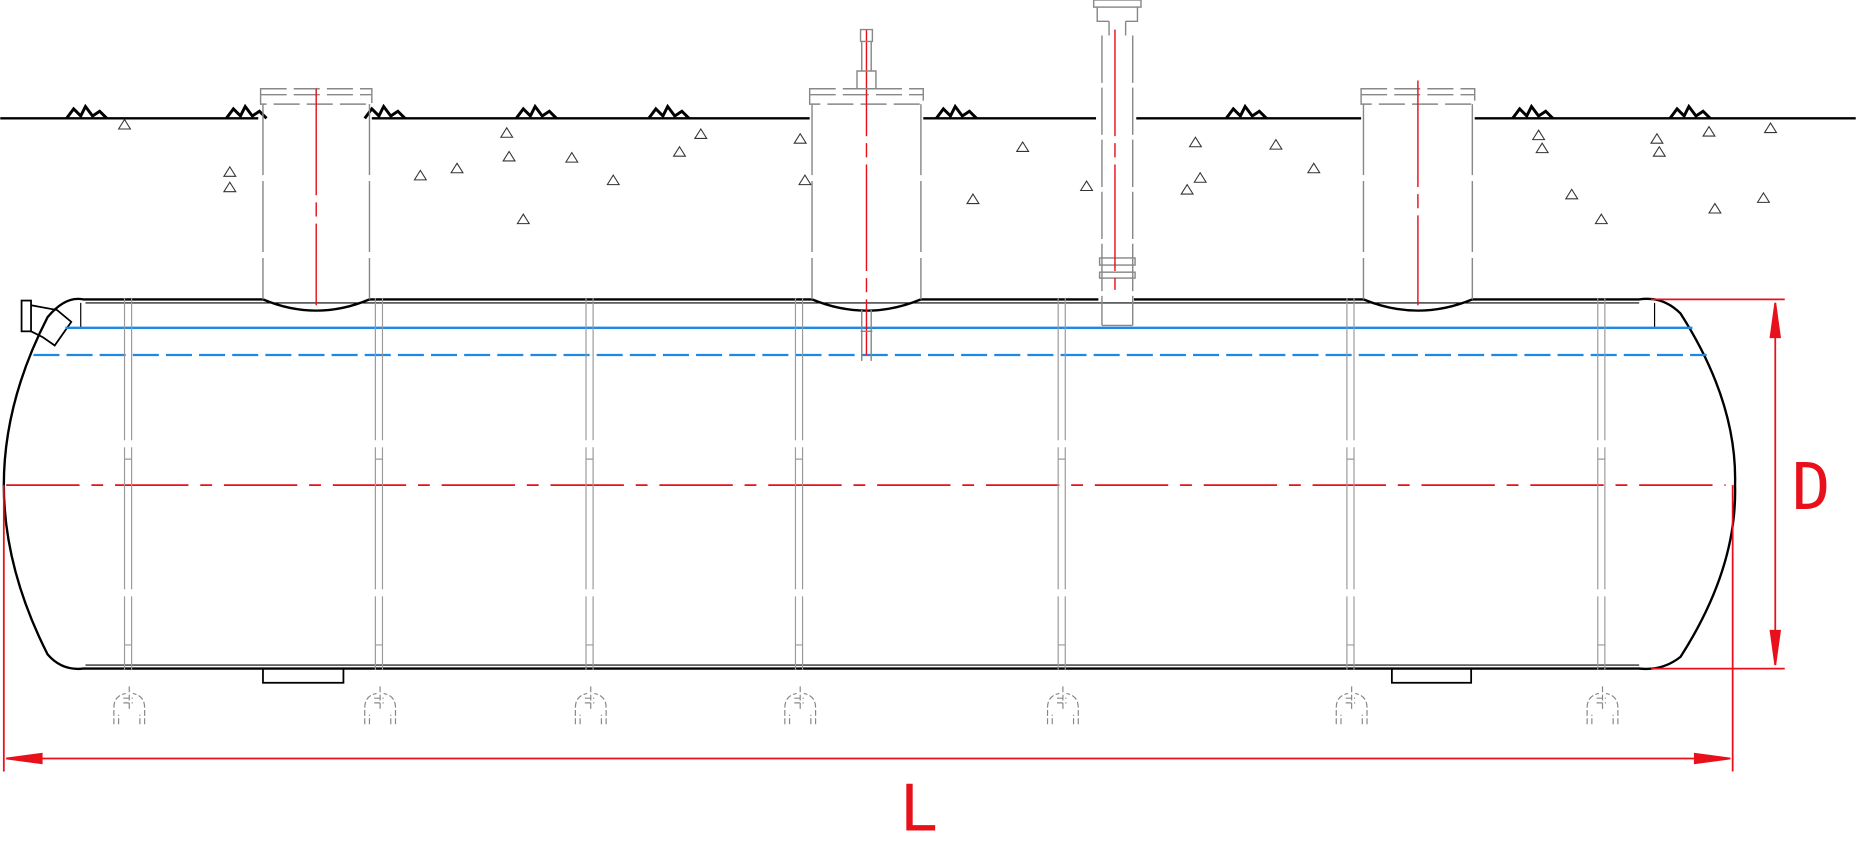 This screenshot has width=1856, height=852. Describe the element at coordinates (867, 675) in the screenshot. I see `support-skids` at that location.